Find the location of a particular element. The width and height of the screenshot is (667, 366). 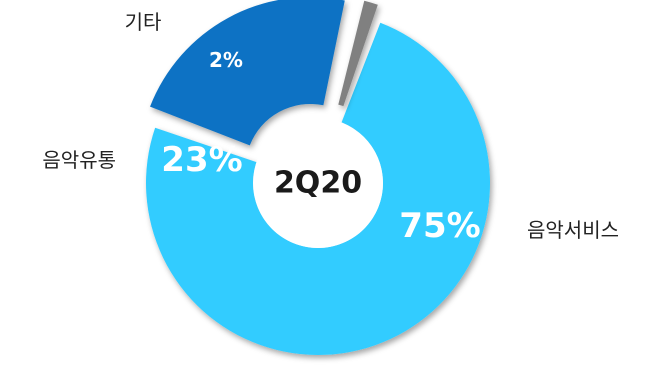

value-label-1: 75% is located at coordinates (439, 226).